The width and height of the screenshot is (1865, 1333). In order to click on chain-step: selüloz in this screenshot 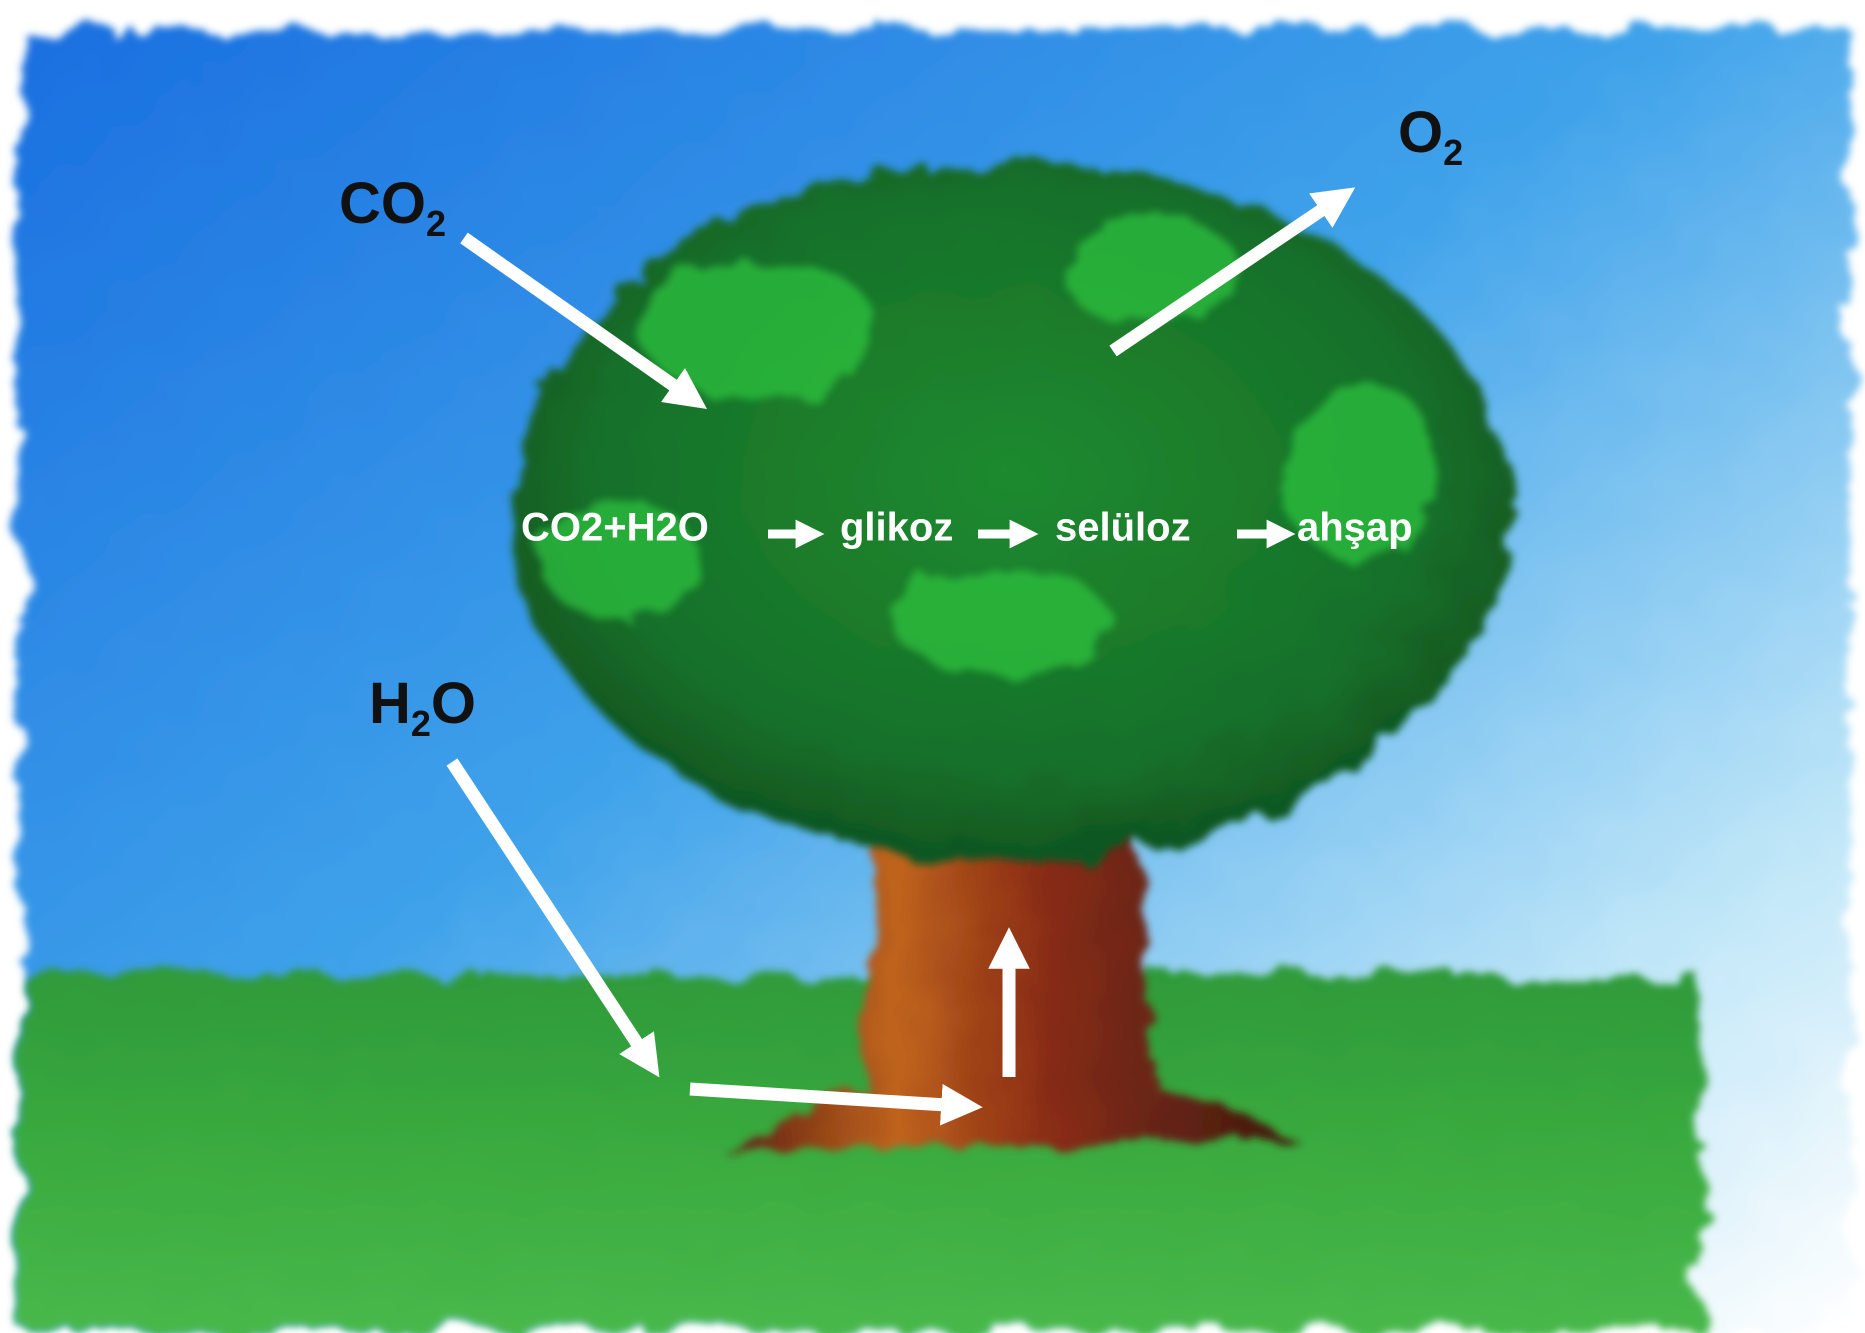, I will do `click(1123, 528)`.